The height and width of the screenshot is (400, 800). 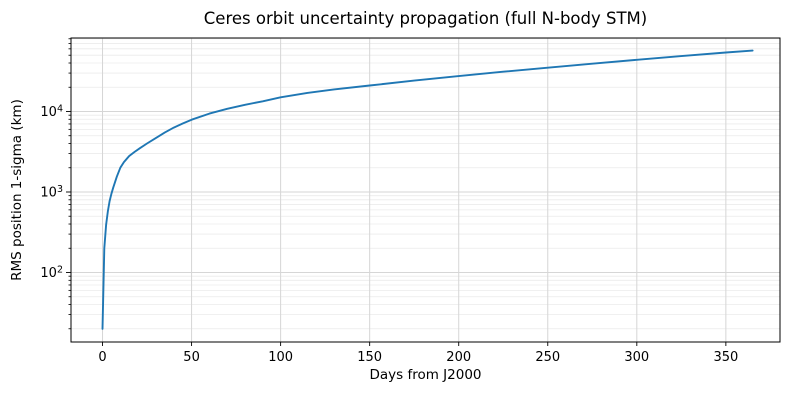 I want to click on x-tick-label: 50, so click(x=191, y=357).